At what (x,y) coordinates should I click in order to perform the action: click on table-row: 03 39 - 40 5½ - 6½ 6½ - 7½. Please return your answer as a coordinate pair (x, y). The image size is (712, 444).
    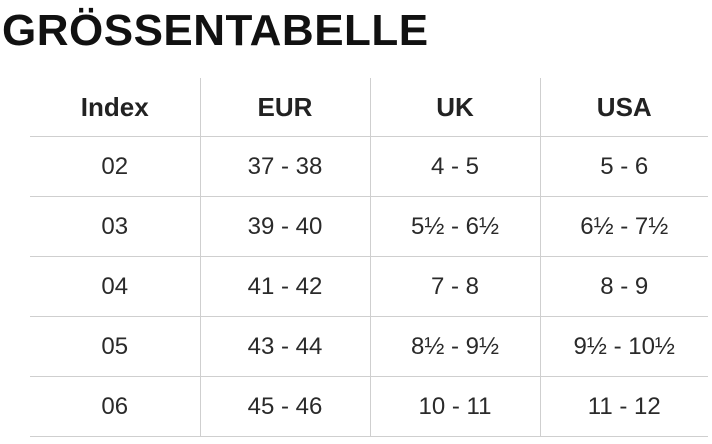
    Looking at the image, I should click on (369, 226).